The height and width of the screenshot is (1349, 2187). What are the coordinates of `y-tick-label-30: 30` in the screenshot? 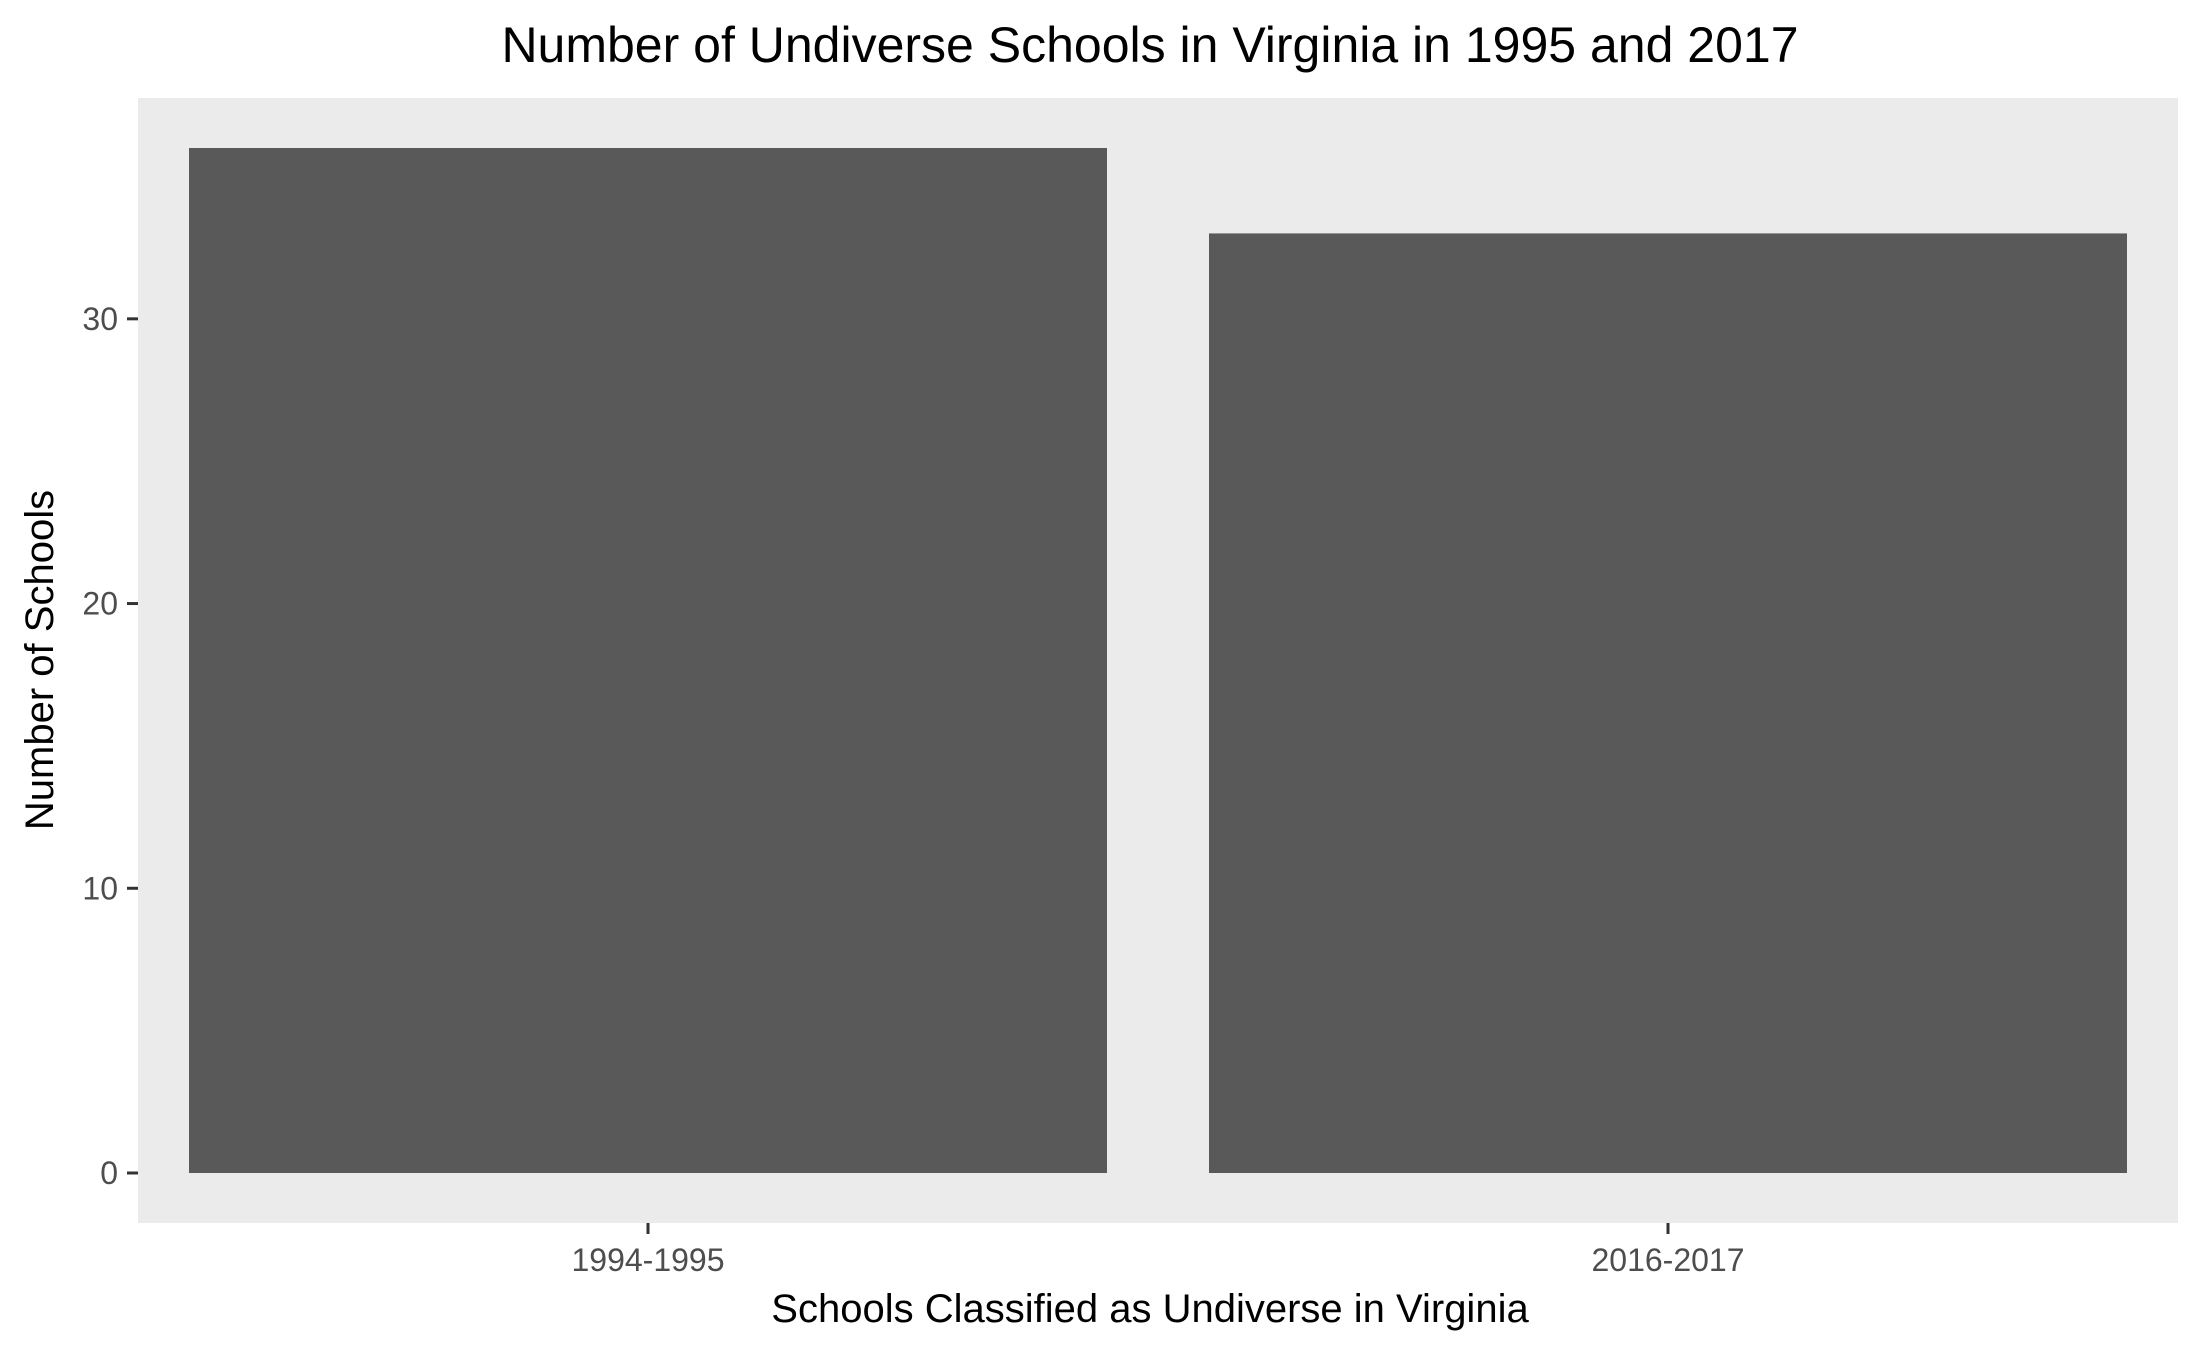 It's located at (100, 319).